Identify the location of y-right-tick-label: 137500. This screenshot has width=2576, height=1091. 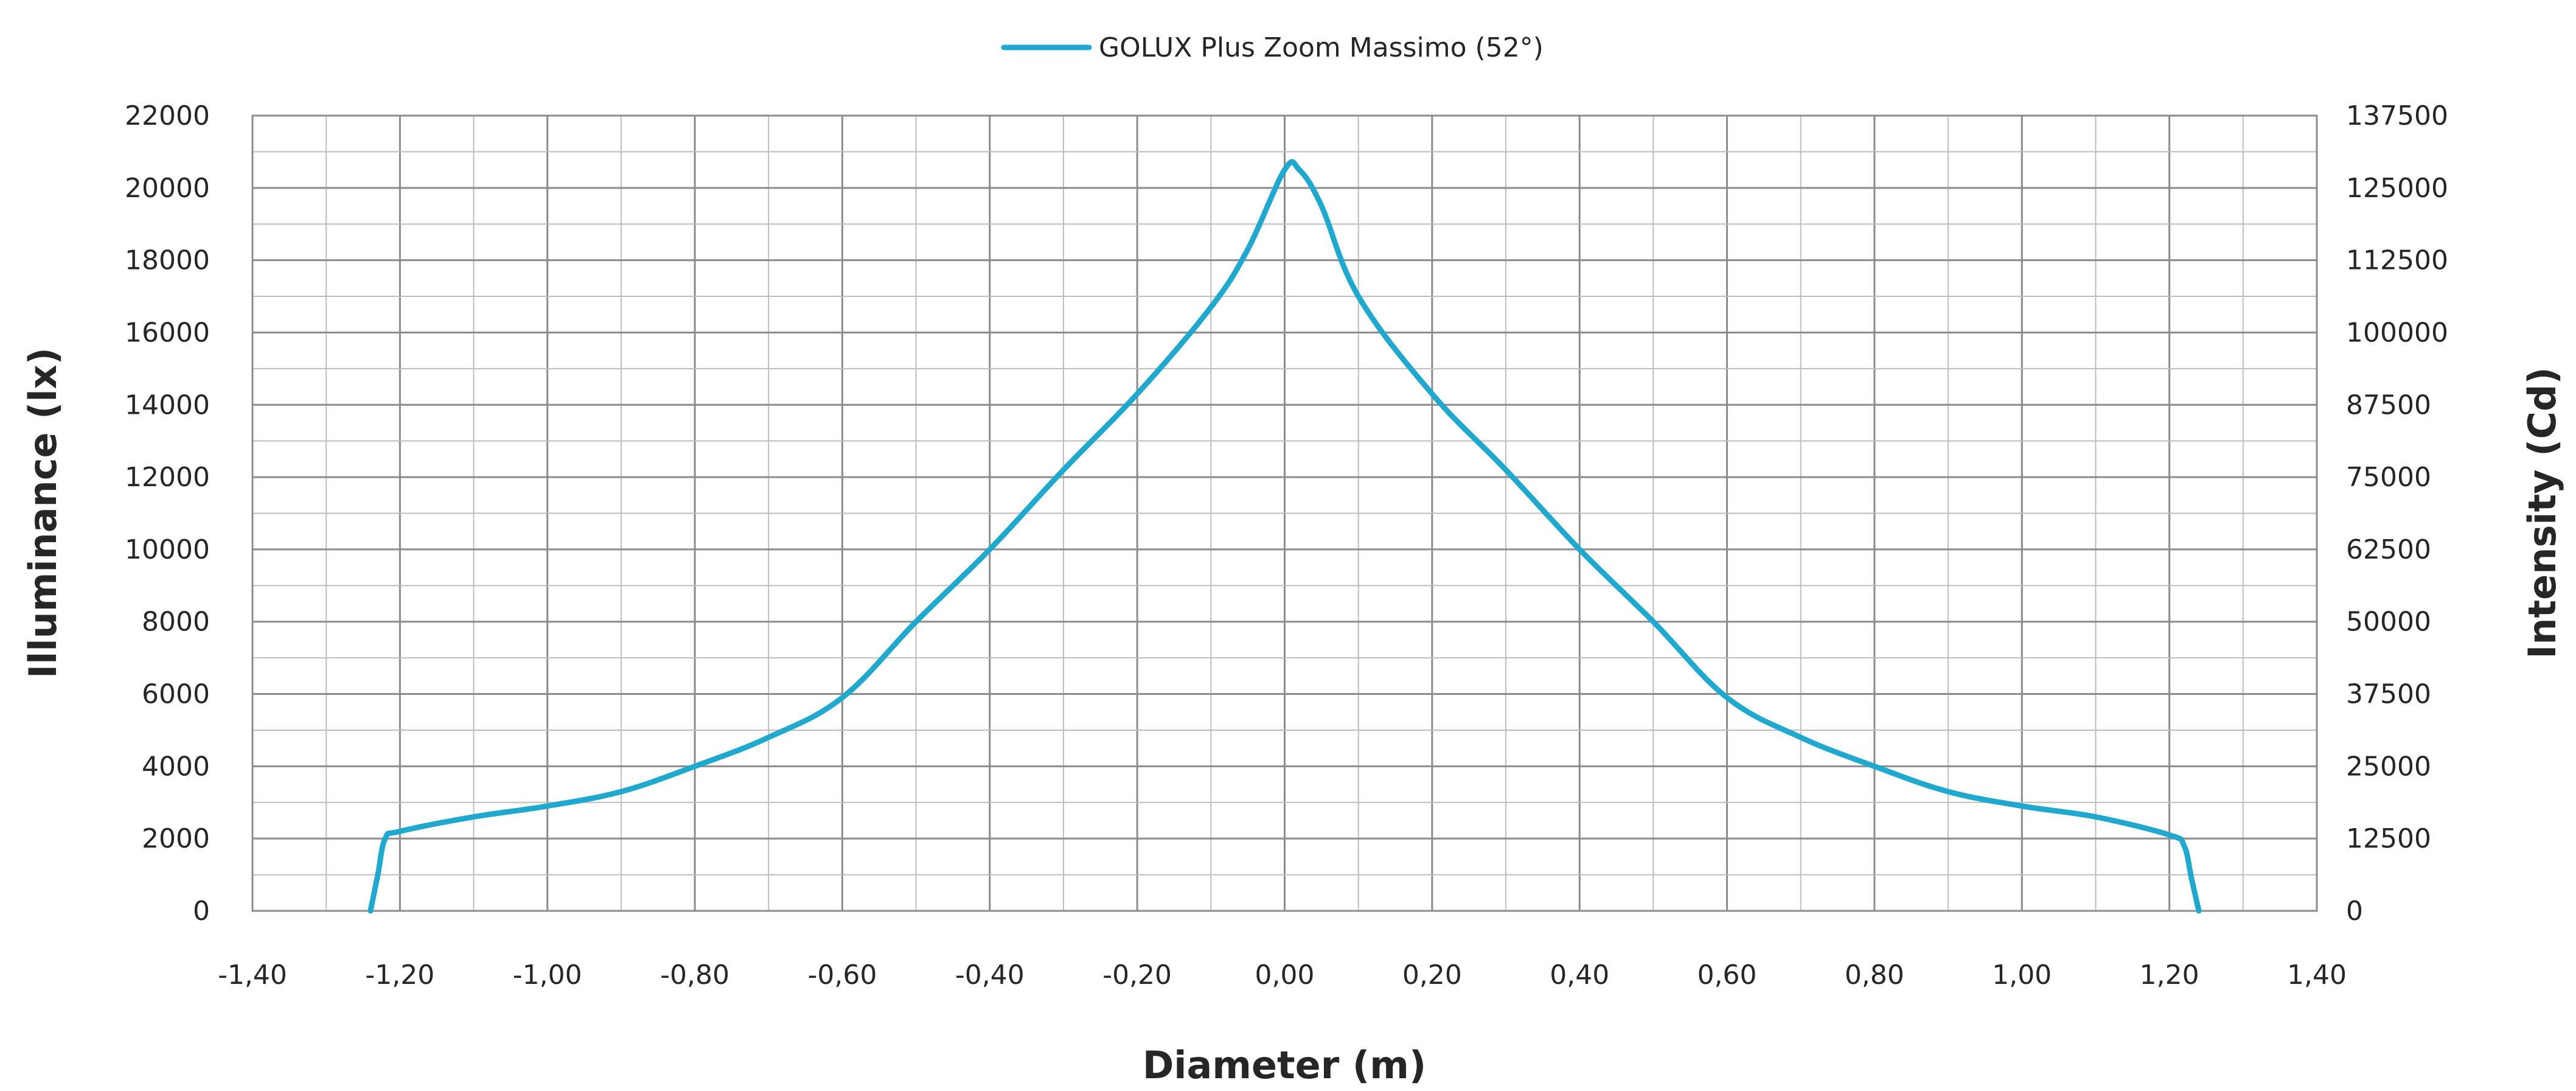
(2397, 115).